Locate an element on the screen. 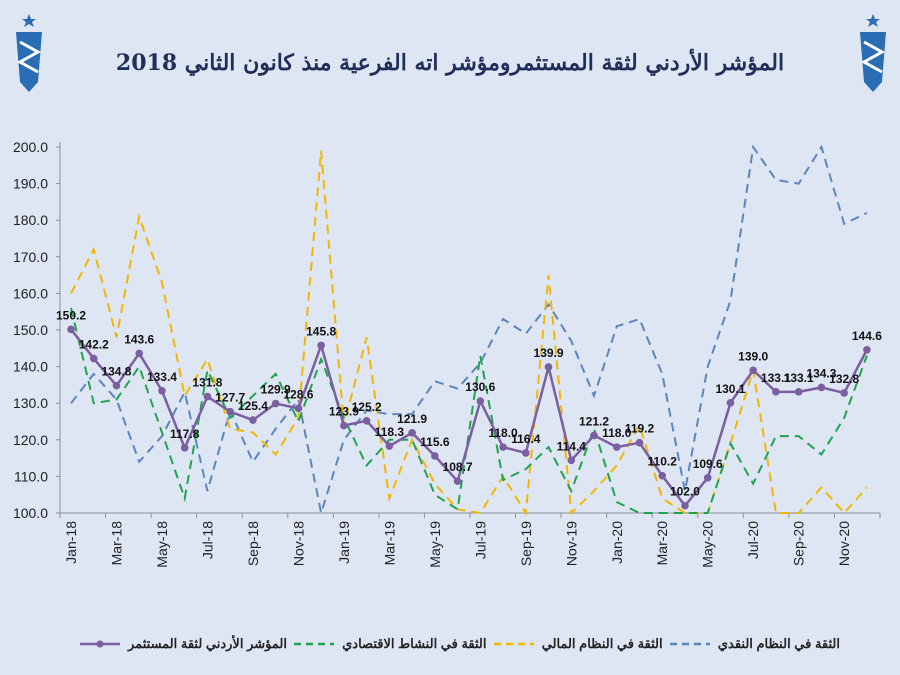 The height and width of the screenshot is (675, 900). data-label: 109.6 is located at coordinates (708, 464).